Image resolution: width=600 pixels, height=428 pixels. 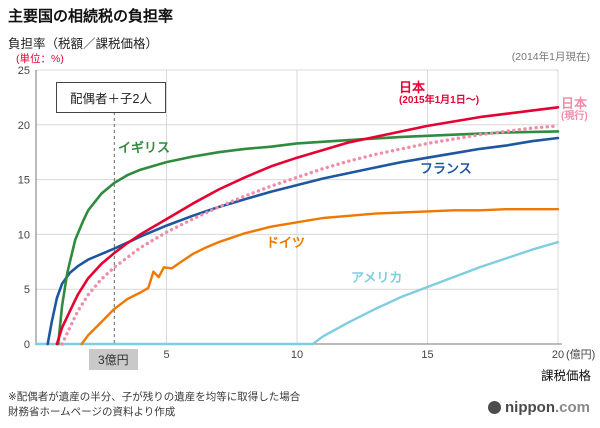 What do you see at coordinates (91, 16) in the screenshot?
I see `page-title: 主要国の相続税の負担率` at bounding box center [91, 16].